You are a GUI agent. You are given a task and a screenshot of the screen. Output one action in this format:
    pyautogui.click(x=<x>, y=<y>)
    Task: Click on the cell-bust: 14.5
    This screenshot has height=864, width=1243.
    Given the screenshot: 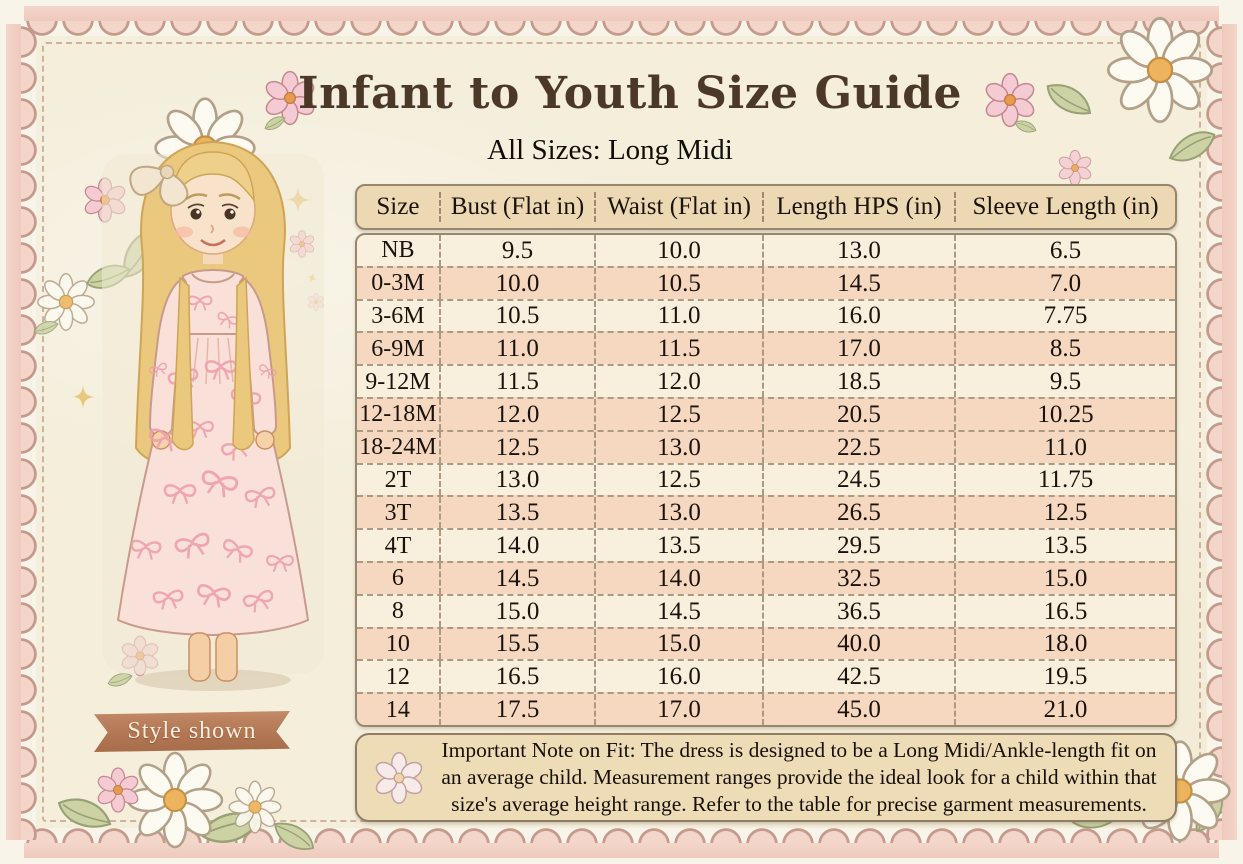 What is the action you would take?
    pyautogui.click(x=516, y=578)
    